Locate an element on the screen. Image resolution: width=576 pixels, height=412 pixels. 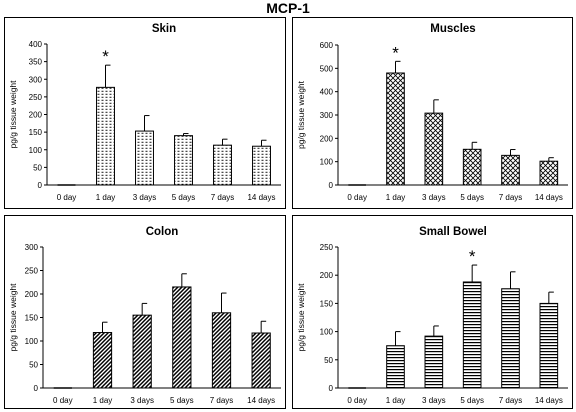
chart-title: Small Bowel is located at coordinates (453, 232).